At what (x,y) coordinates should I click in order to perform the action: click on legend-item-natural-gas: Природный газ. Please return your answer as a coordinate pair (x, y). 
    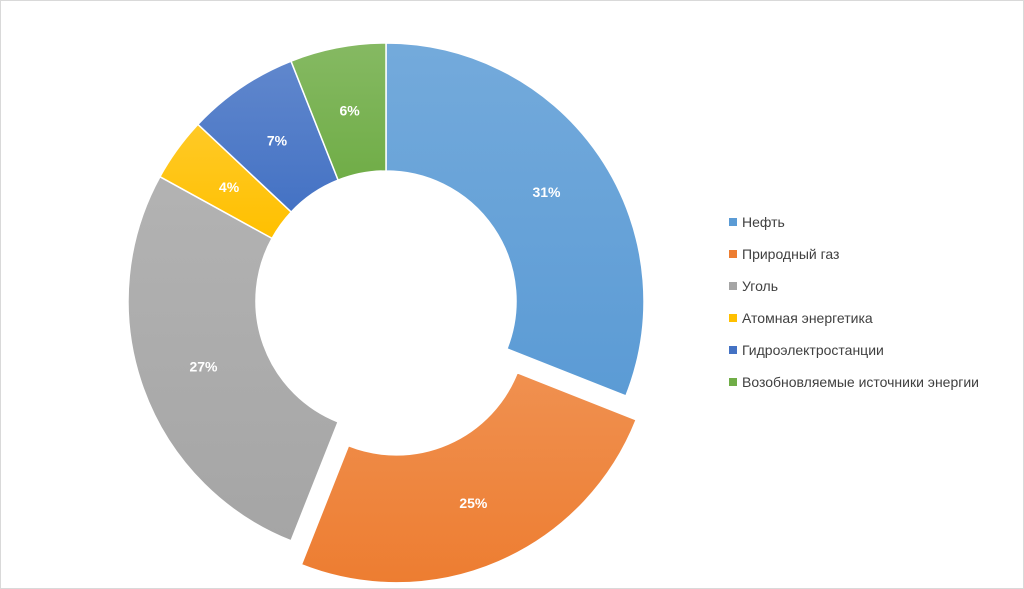
    Looking at the image, I should click on (874, 254).